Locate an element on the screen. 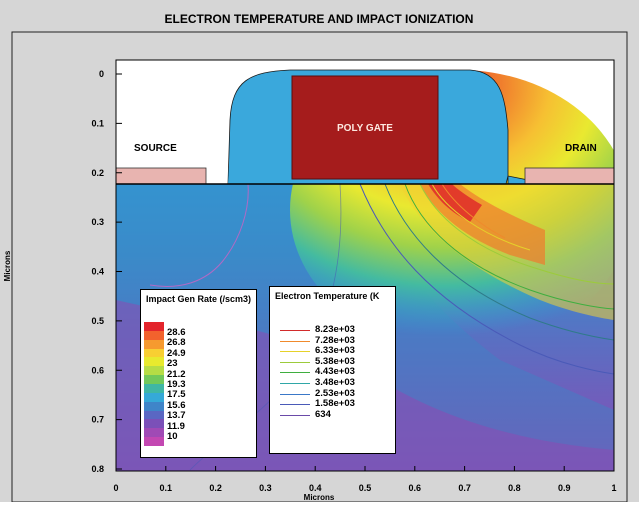 The height and width of the screenshot is (507, 639). temperature-legend-label: 3.48e+03 is located at coordinates (335, 382).